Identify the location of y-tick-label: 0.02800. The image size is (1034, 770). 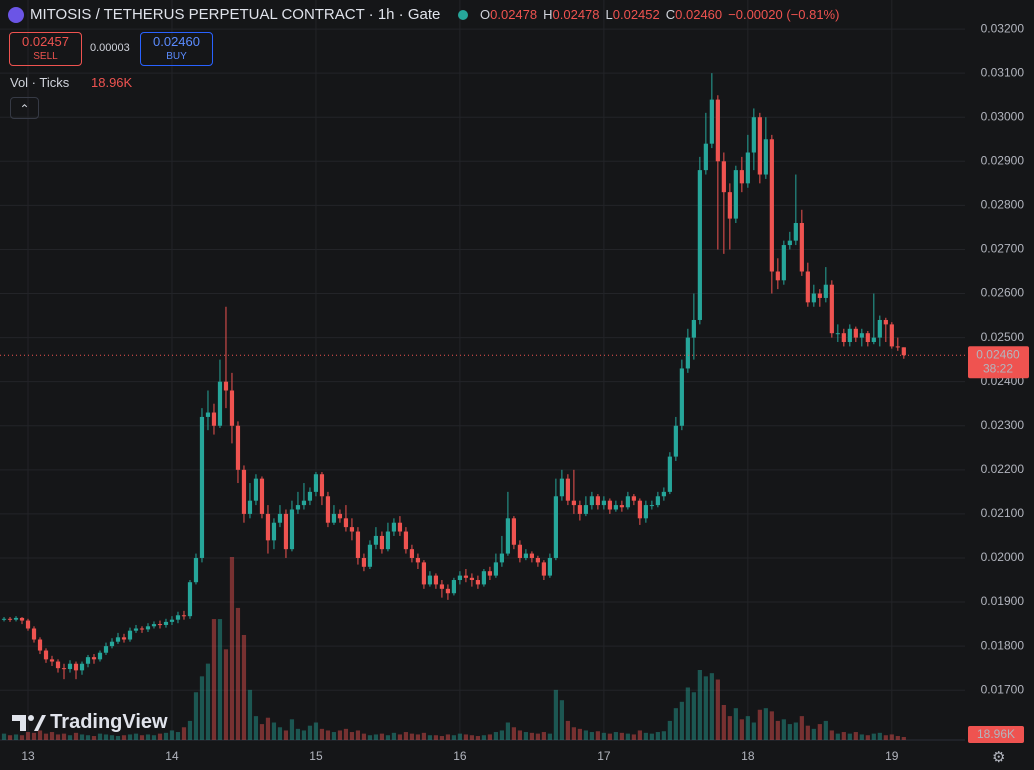
(1003, 205).